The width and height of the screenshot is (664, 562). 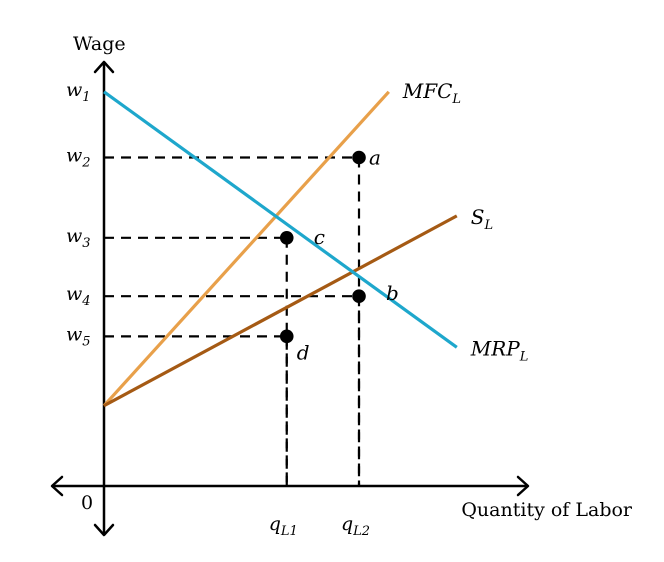 I want to click on curve-label-mfc: MFCL, so click(x=431, y=93).